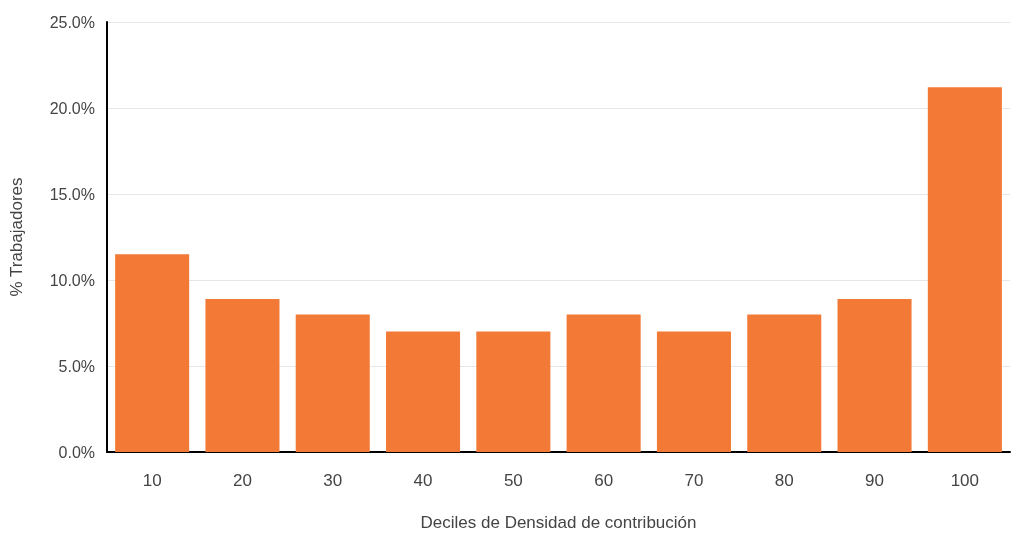 This screenshot has height=542, width=1015. Describe the element at coordinates (152, 480) in the screenshot. I see `x-tick-label: 10` at that location.